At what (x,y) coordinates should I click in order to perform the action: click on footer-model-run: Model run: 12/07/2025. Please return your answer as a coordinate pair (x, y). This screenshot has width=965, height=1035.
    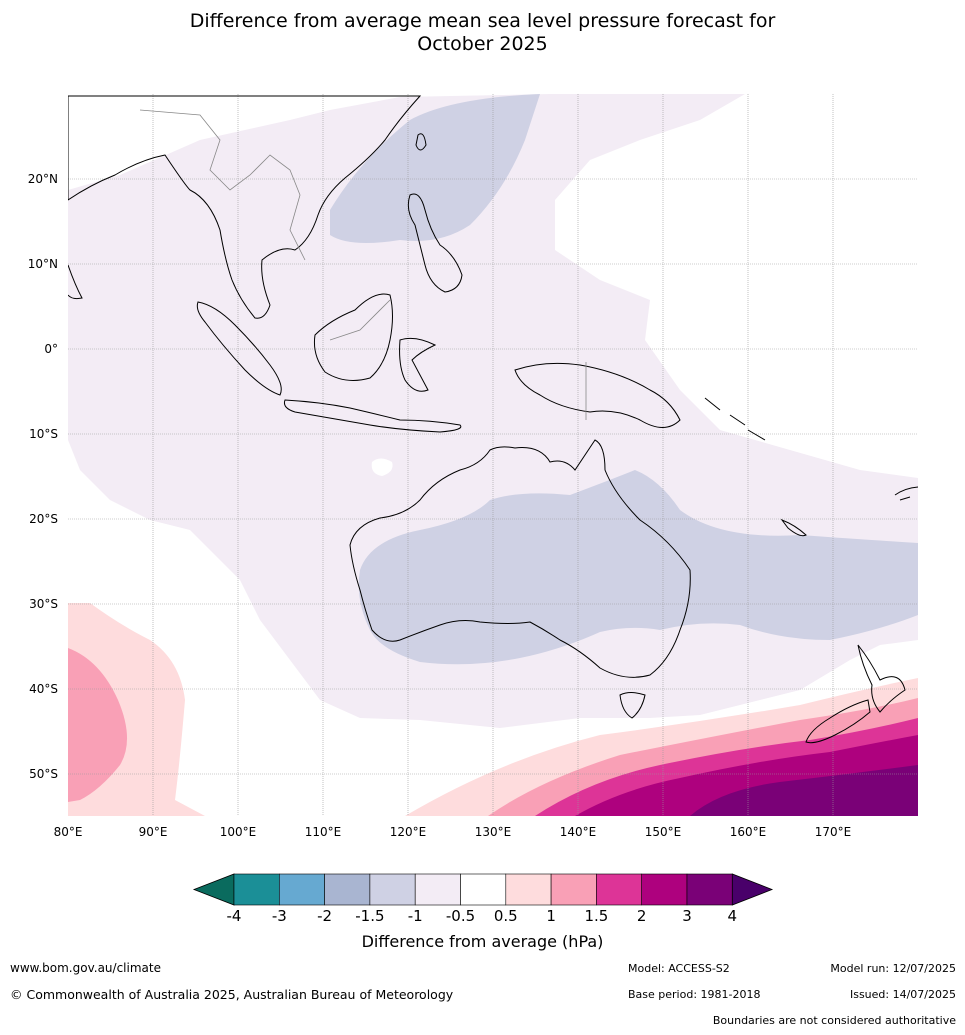
    Looking at the image, I should click on (893, 968).